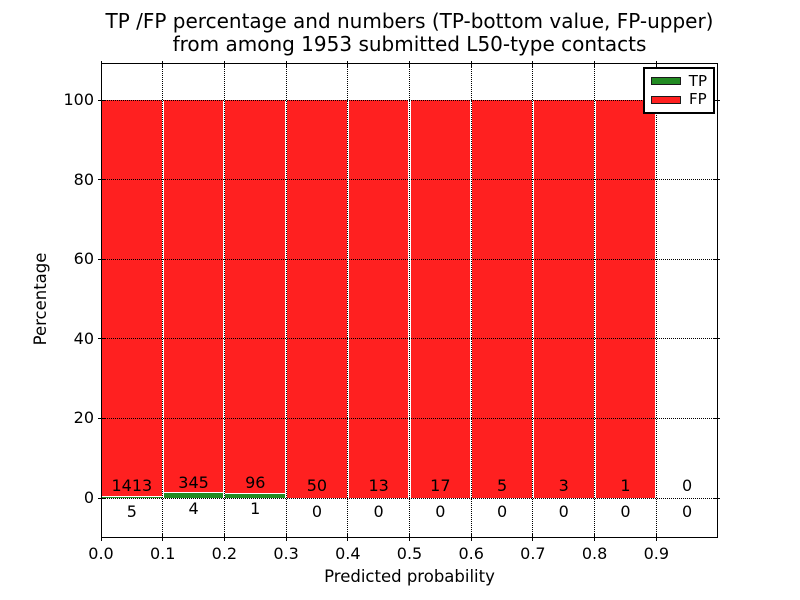 The width and height of the screenshot is (800, 600). What do you see at coordinates (409, 553) in the screenshot?
I see `x-tick-label: 0.5` at bounding box center [409, 553].